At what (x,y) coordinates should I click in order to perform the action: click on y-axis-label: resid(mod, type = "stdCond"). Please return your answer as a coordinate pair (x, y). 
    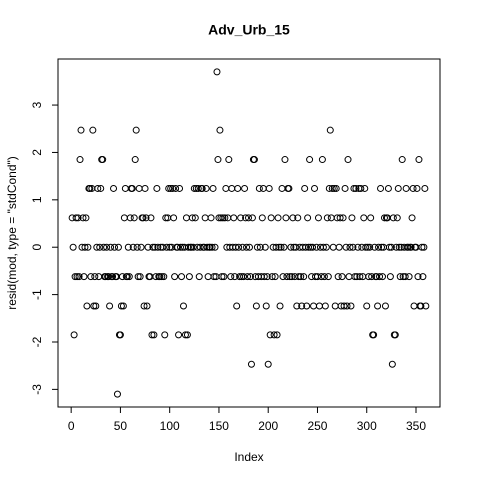
    Looking at the image, I should click on (12, 233).